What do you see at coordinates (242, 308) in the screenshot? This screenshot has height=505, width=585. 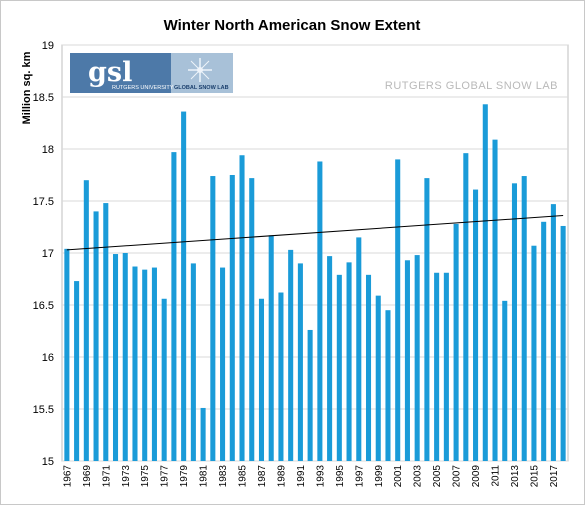 I see `bar-1985` at bounding box center [242, 308].